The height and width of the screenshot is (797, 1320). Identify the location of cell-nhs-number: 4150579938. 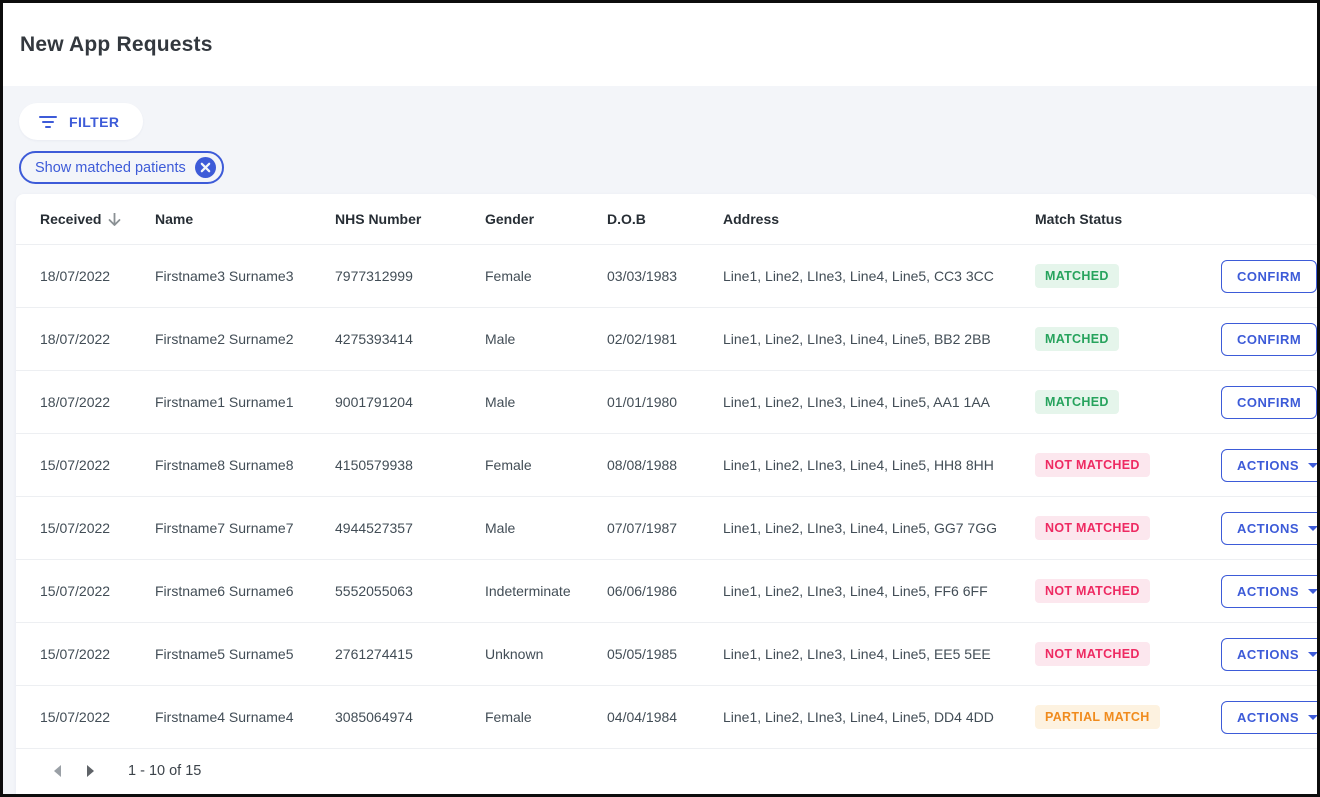
(374, 465).